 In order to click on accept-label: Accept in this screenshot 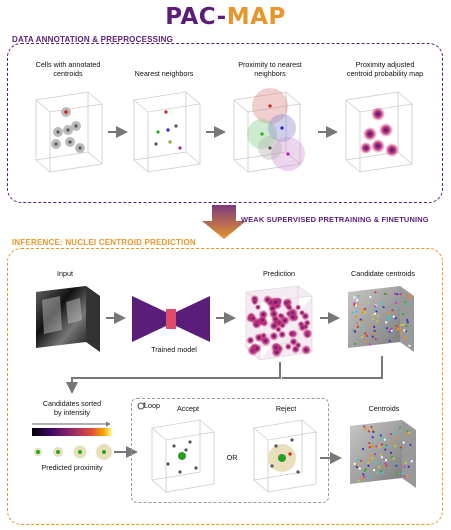, I will do `click(188, 408)`.